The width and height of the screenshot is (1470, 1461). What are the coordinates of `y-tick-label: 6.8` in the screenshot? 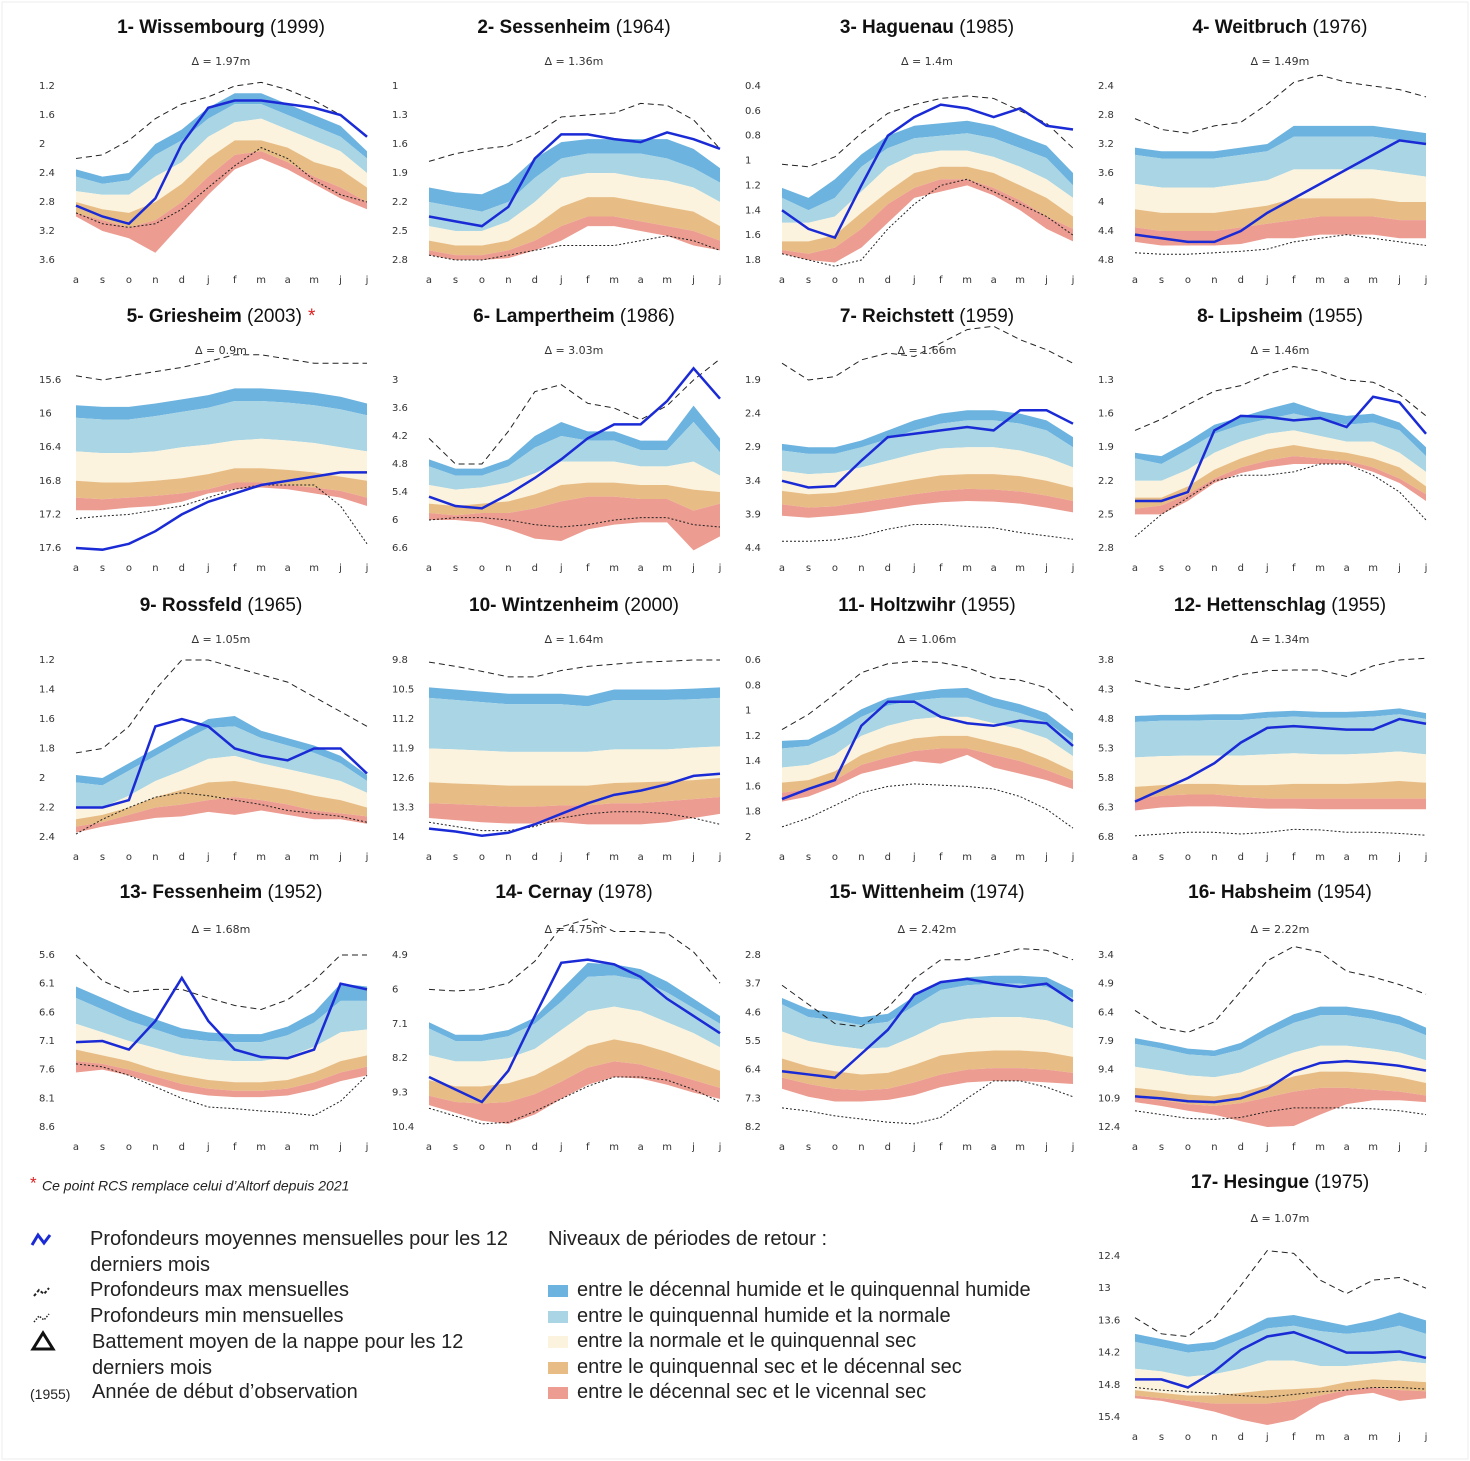 It's located at (1106, 837).